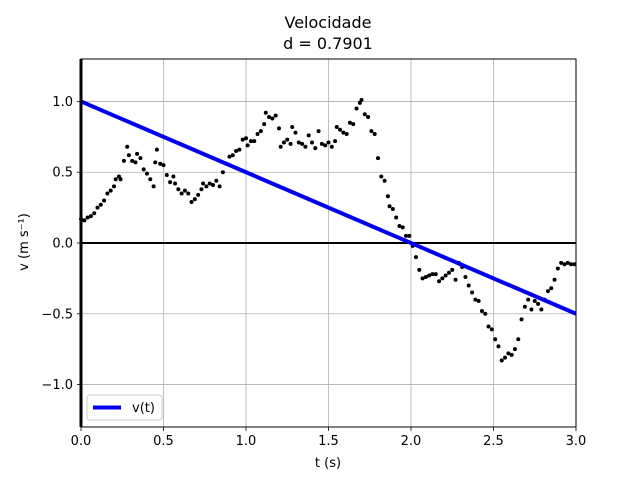 This screenshot has width=640, height=480. Describe the element at coordinates (328, 463) in the screenshot. I see `x-axis-label: t (s)` at that location.